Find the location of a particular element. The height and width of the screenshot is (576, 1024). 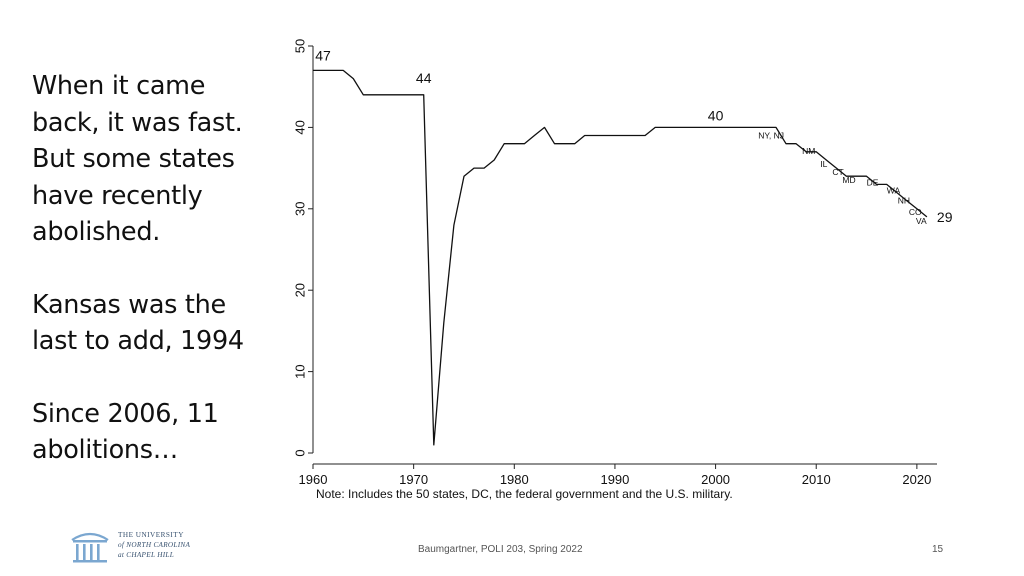

x-tick-label: 1980 is located at coordinates (514, 479).